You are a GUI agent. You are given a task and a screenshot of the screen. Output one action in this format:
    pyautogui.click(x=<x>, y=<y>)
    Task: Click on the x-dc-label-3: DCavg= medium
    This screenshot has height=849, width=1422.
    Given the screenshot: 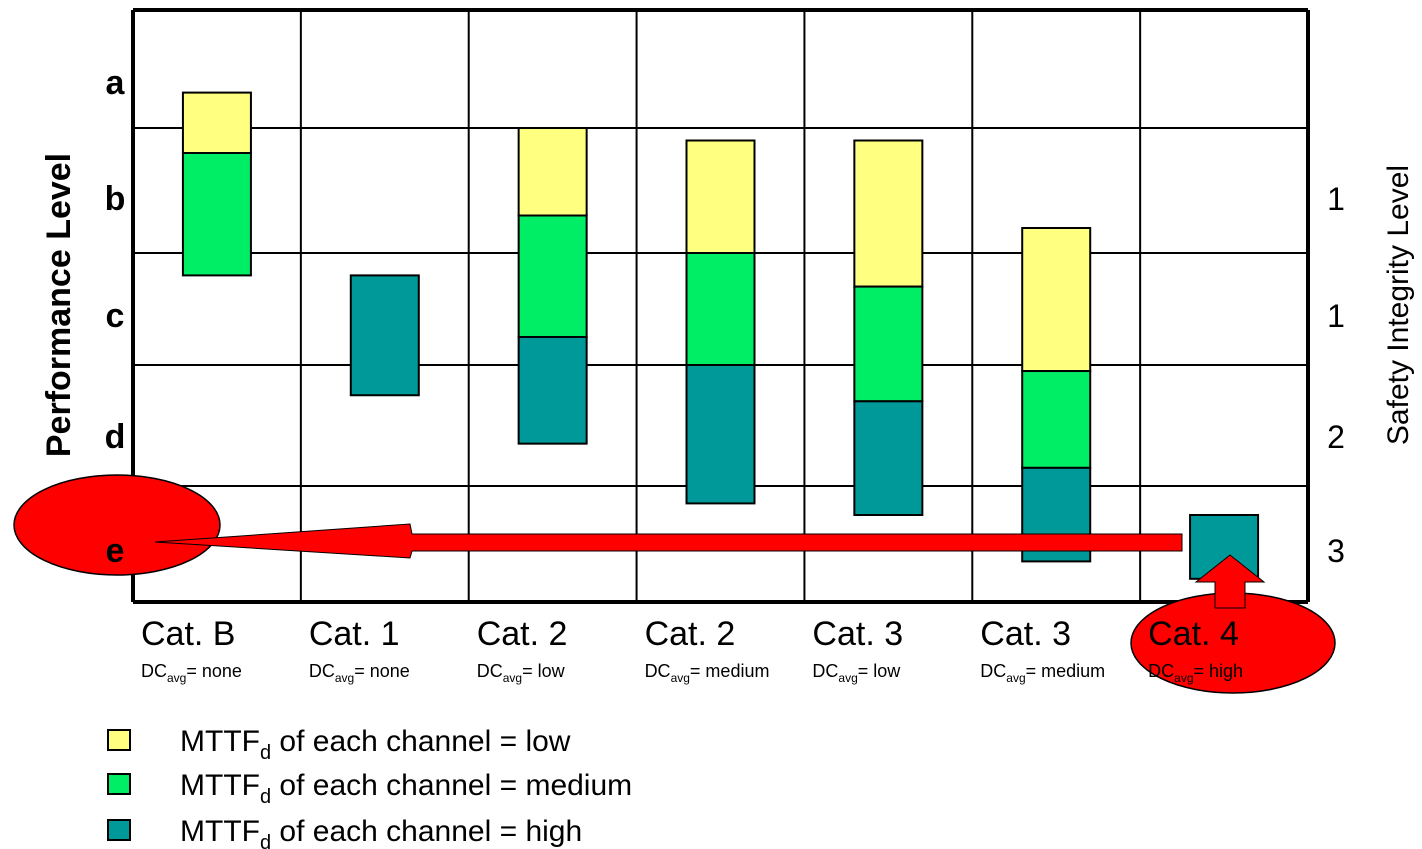 What is the action you would take?
    pyautogui.click(x=707, y=673)
    